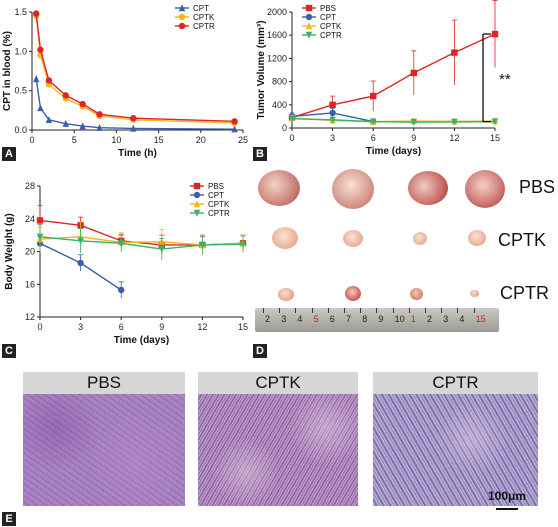 This screenshot has width=558, height=527. Describe the element at coordinates (20, 51) in the screenshot. I see `y-tick-label: 1.0` at that location.